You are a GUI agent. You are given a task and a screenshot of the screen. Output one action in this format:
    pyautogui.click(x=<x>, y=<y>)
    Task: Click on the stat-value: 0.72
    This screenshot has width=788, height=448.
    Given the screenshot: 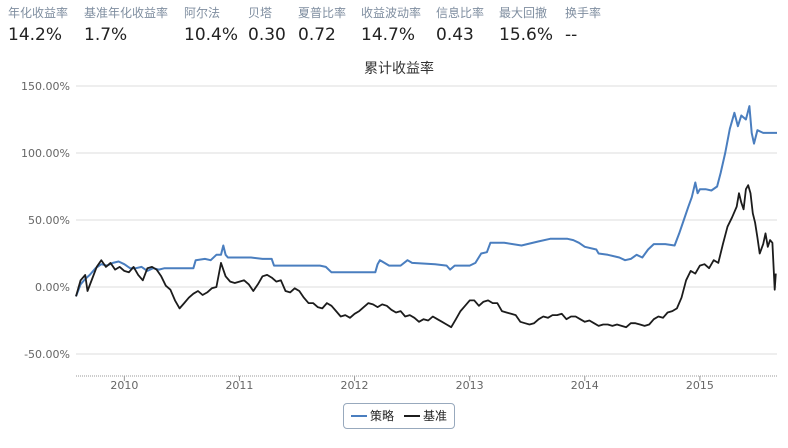 What is the action you would take?
    pyautogui.click(x=317, y=35)
    